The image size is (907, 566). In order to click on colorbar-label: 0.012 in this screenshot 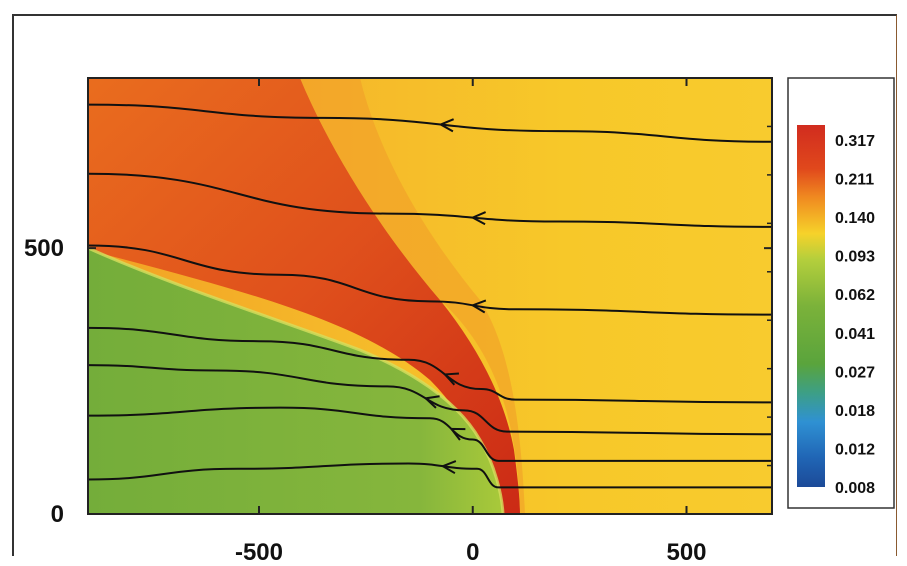, I will do `click(855, 449)`.